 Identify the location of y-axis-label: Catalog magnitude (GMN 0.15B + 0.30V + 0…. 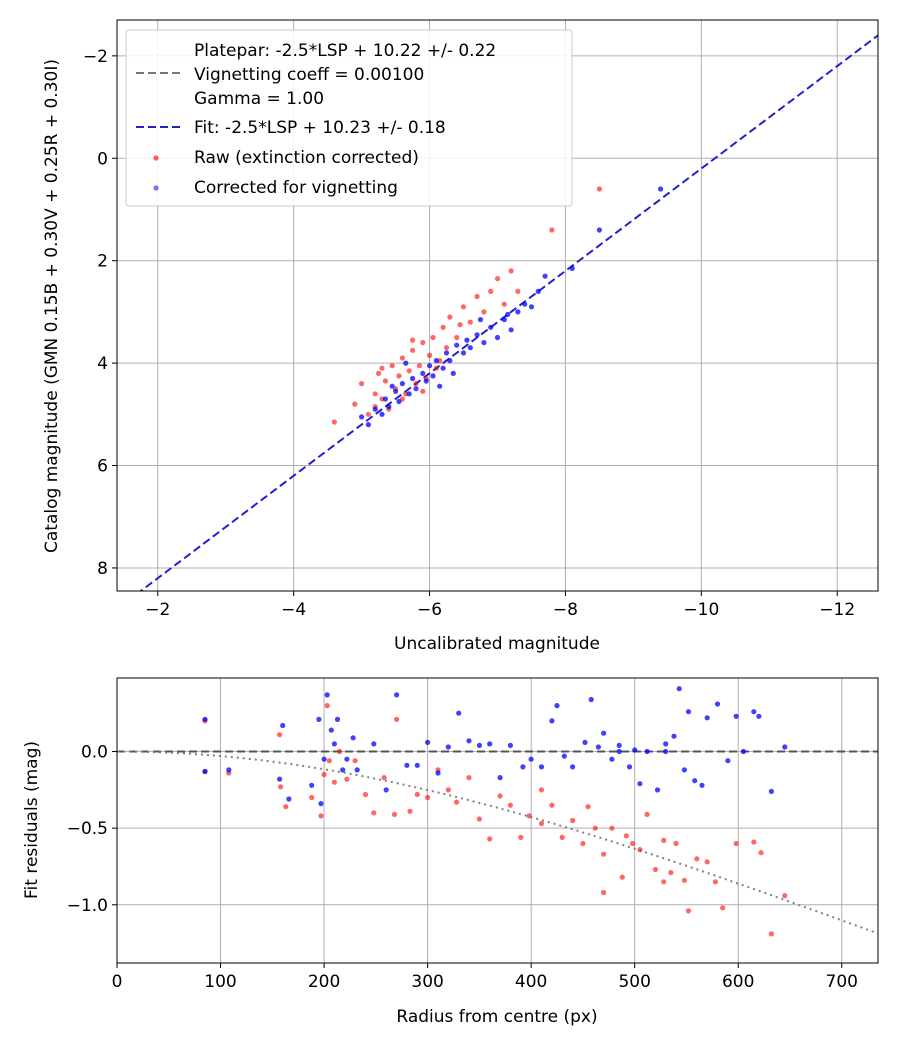
(52, 306).